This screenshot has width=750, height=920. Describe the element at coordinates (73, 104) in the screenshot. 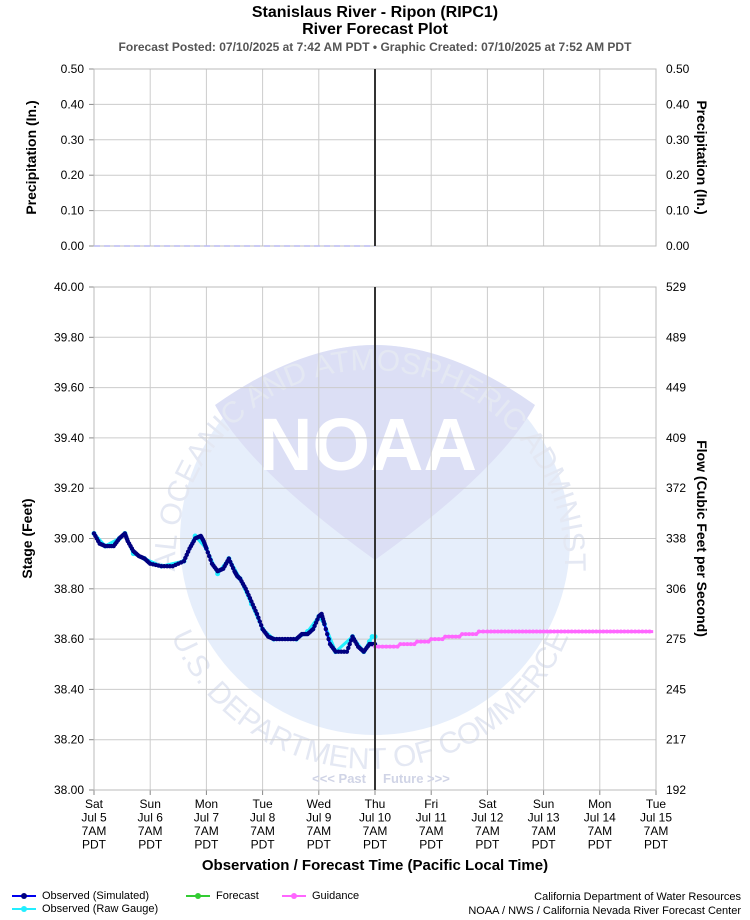

I see `precip-ytick-label: 0.40` at that location.